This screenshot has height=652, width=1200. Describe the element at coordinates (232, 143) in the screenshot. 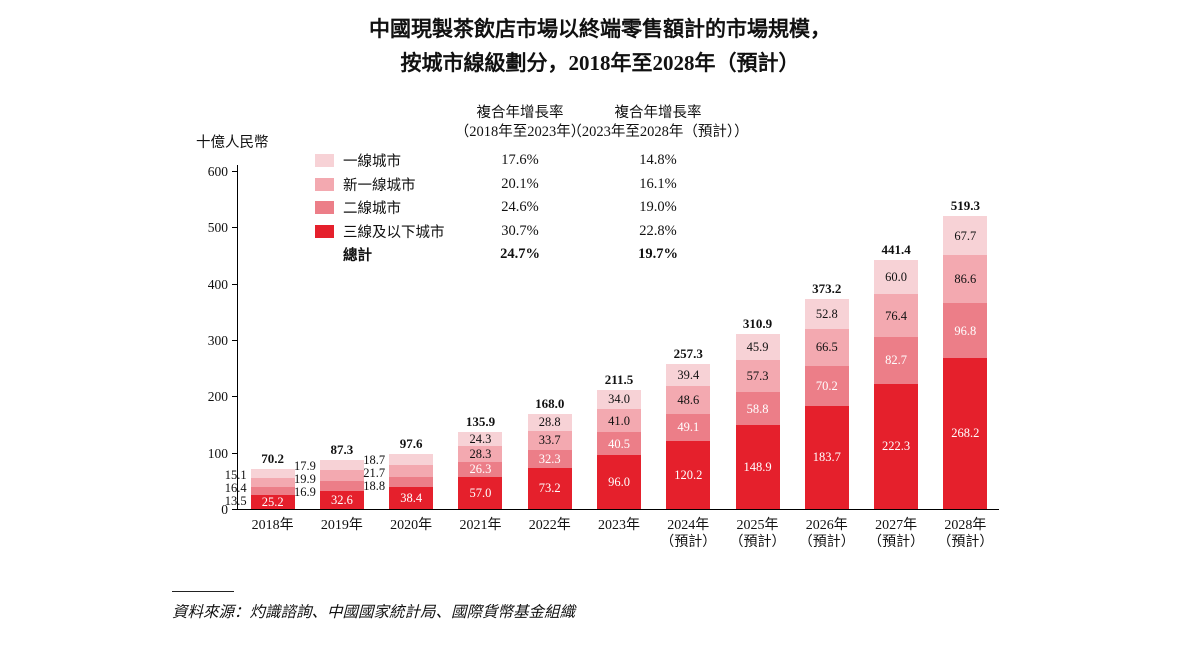

I see `y-axis-title: 十億人民幣` at that location.